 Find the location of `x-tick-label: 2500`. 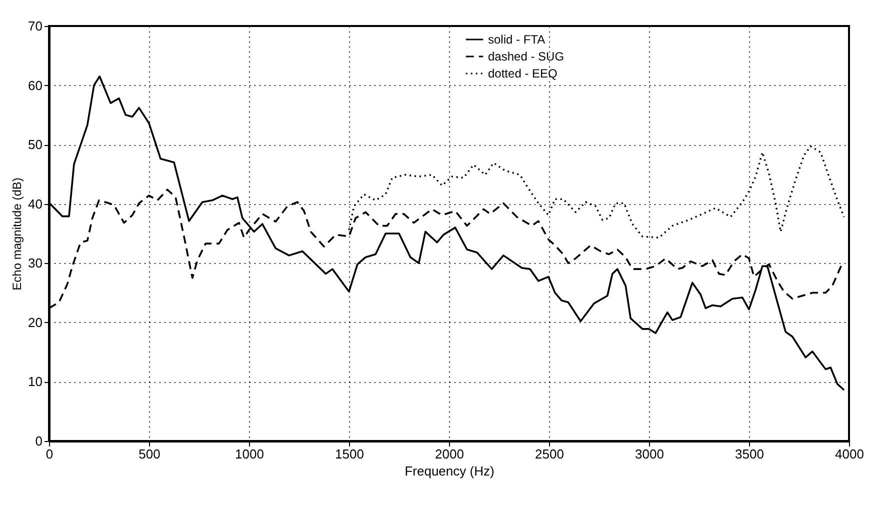

x-tick-label: 2500 is located at coordinates (549, 454).